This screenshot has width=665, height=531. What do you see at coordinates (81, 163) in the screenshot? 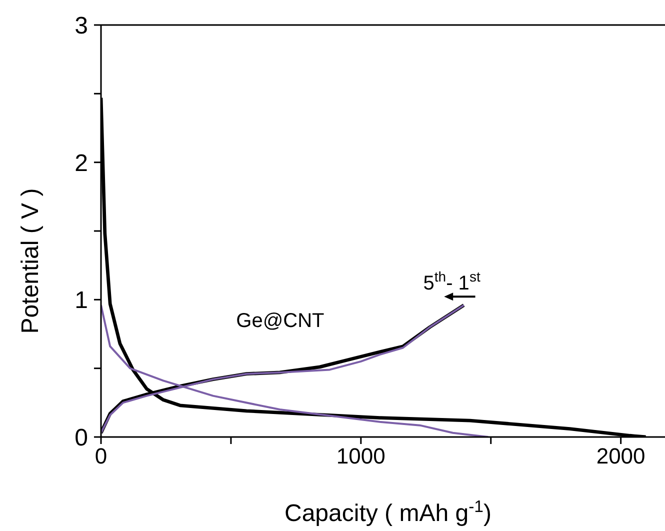
I see `y-tick-label: 2` at bounding box center [81, 163].